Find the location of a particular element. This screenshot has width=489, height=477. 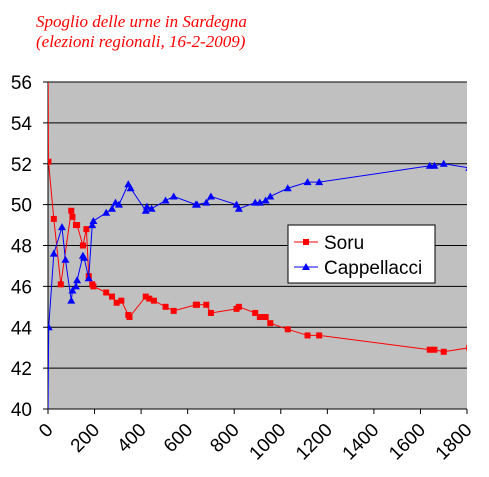

x-tick-label: 600 is located at coordinates (178, 438).